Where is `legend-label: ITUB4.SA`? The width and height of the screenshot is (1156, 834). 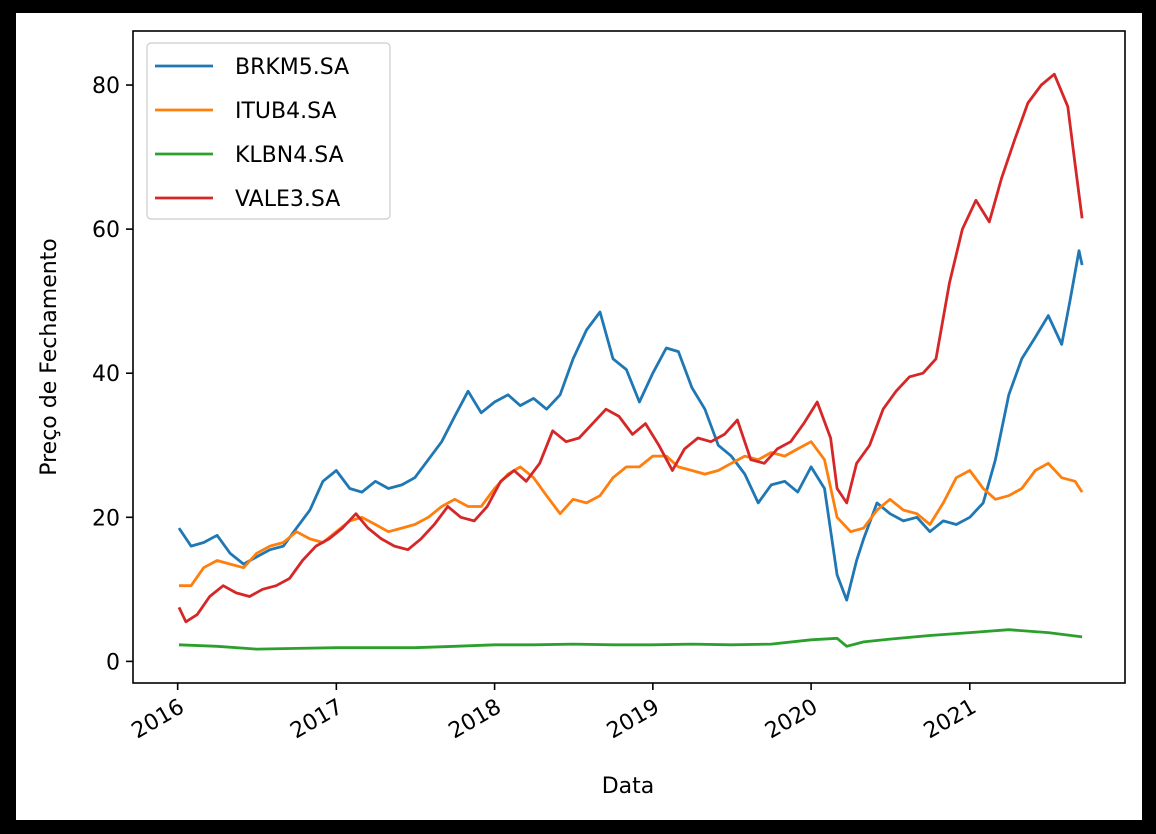 legend-label: ITUB4.SA is located at coordinates (286, 111).